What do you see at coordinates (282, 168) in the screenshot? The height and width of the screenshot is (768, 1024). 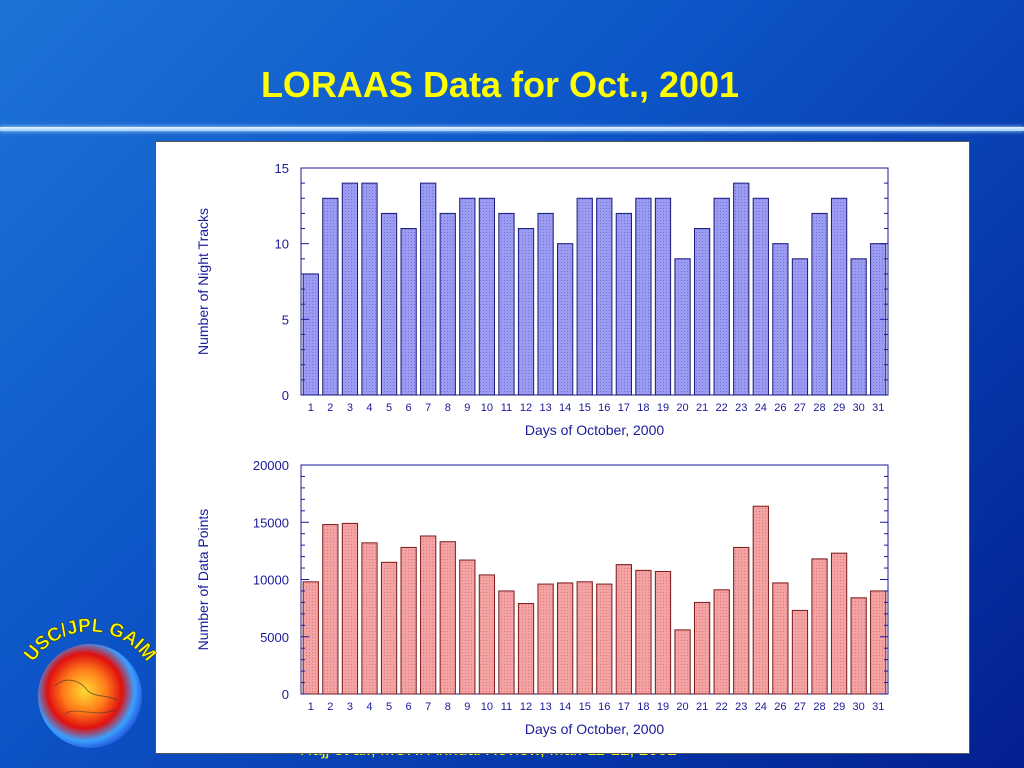 I see `tracks-y-tick-label: 15` at bounding box center [282, 168].